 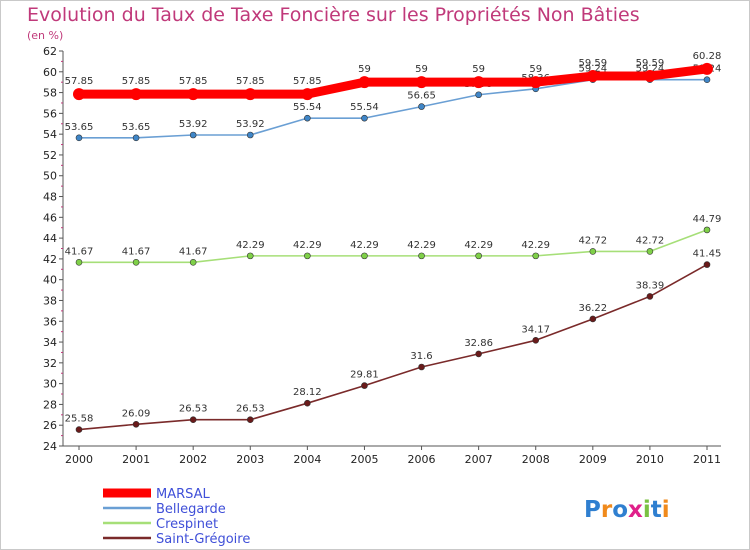 What do you see at coordinates (364, 375) in the screenshot?
I see `data-label: 29.81` at bounding box center [364, 375].